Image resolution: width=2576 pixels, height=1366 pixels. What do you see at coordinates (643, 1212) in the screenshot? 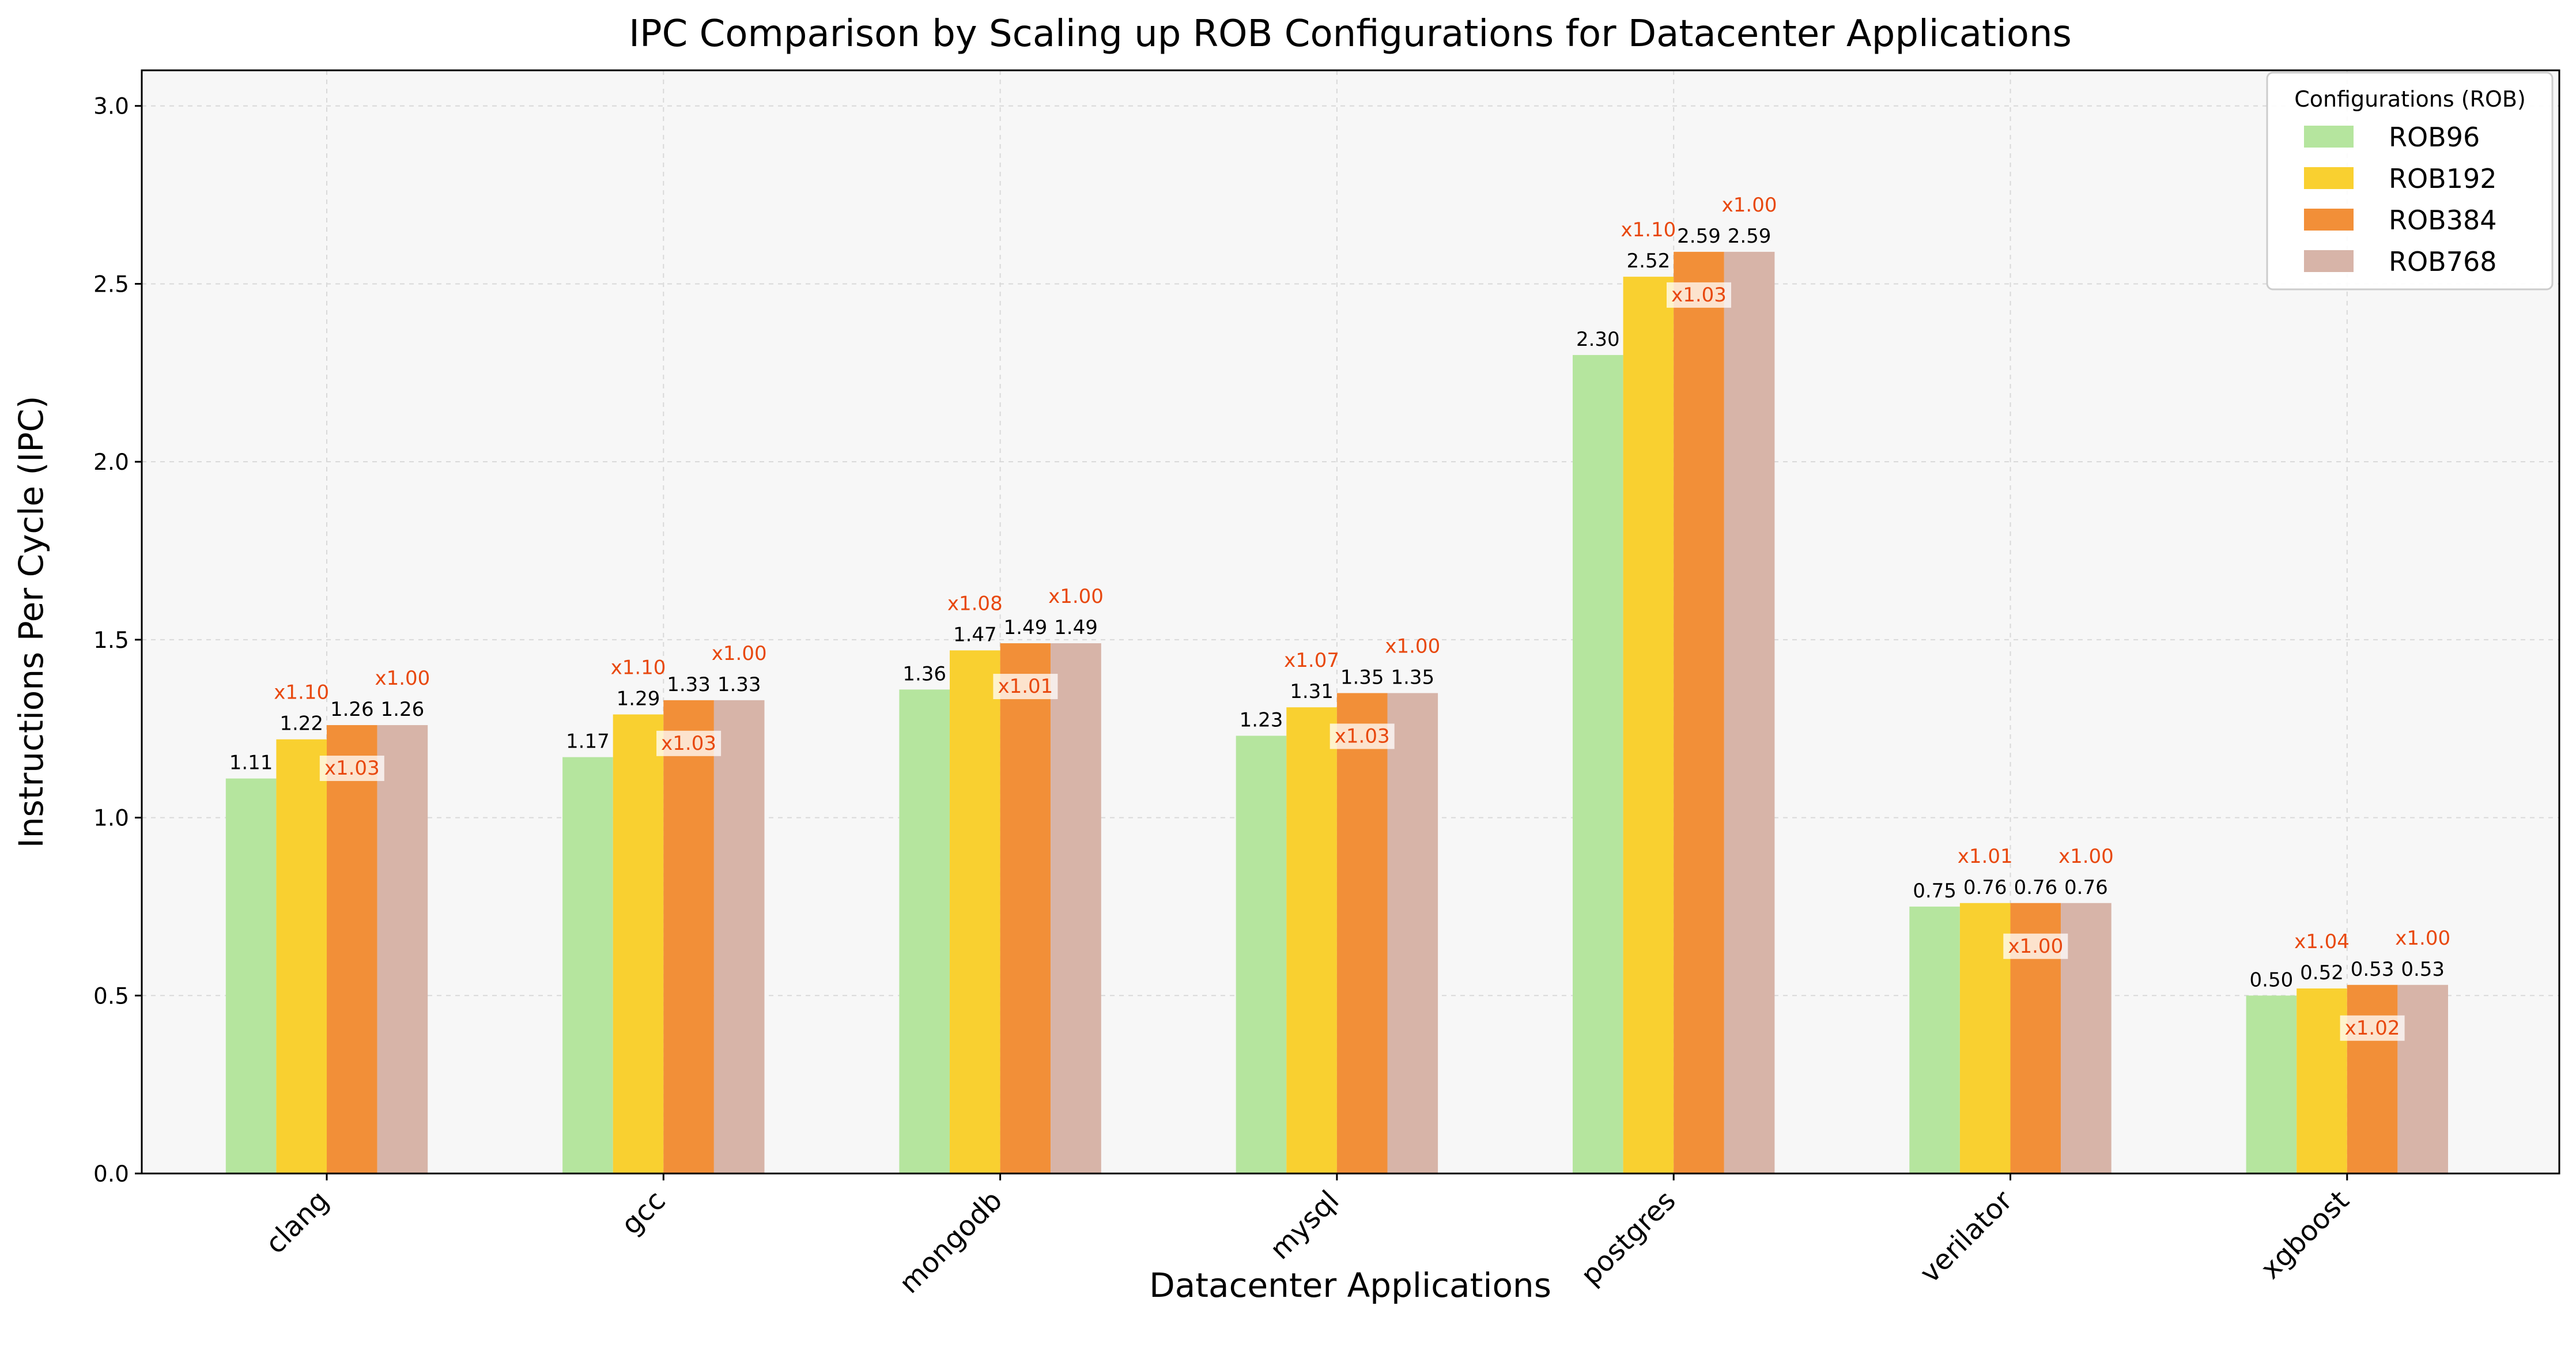
I see `x-tick-label-gcc: gcc` at bounding box center [643, 1212].